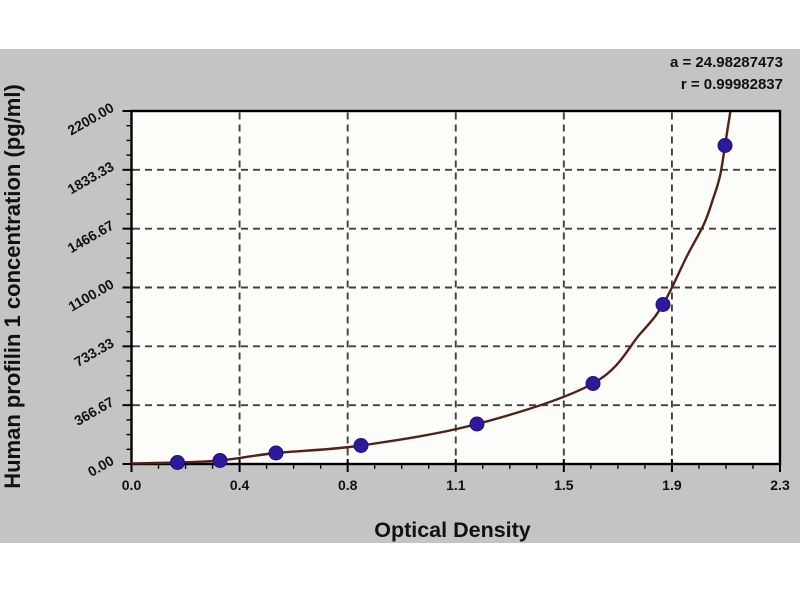  Describe the element at coordinates (672, 485) in the screenshot. I see `svg-text: 1.9` at that location.